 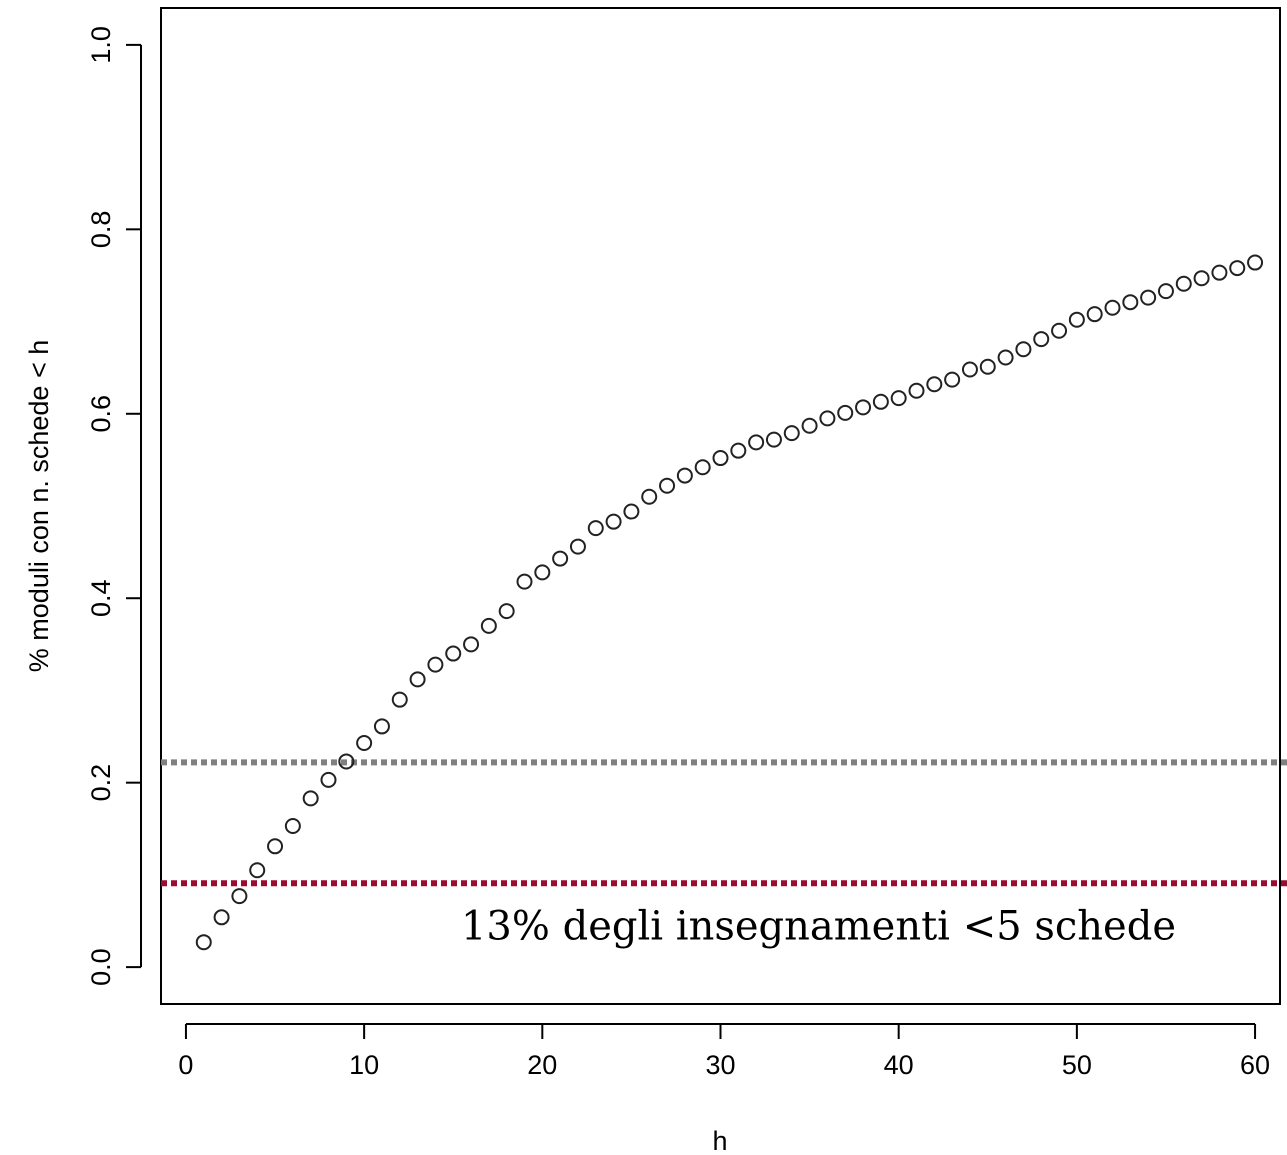 I want to click on y-tick-label: 0.0, so click(x=101, y=967).